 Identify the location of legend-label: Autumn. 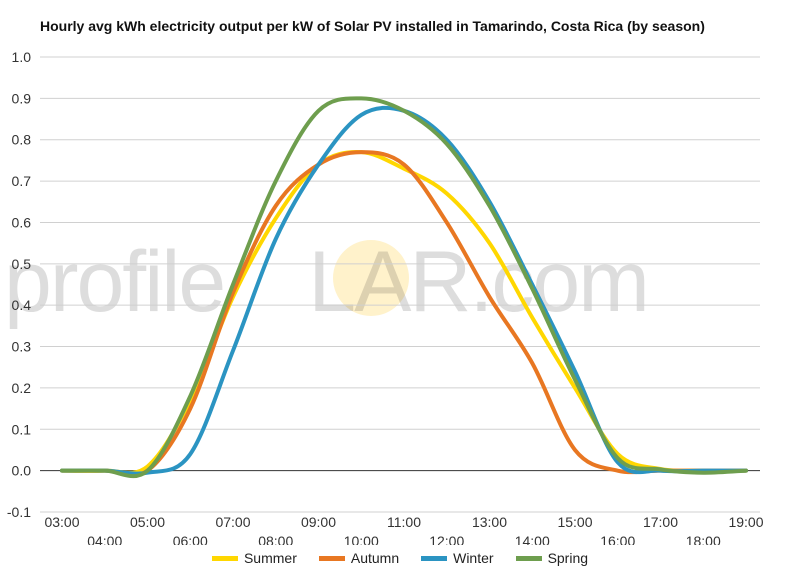
(375, 558).